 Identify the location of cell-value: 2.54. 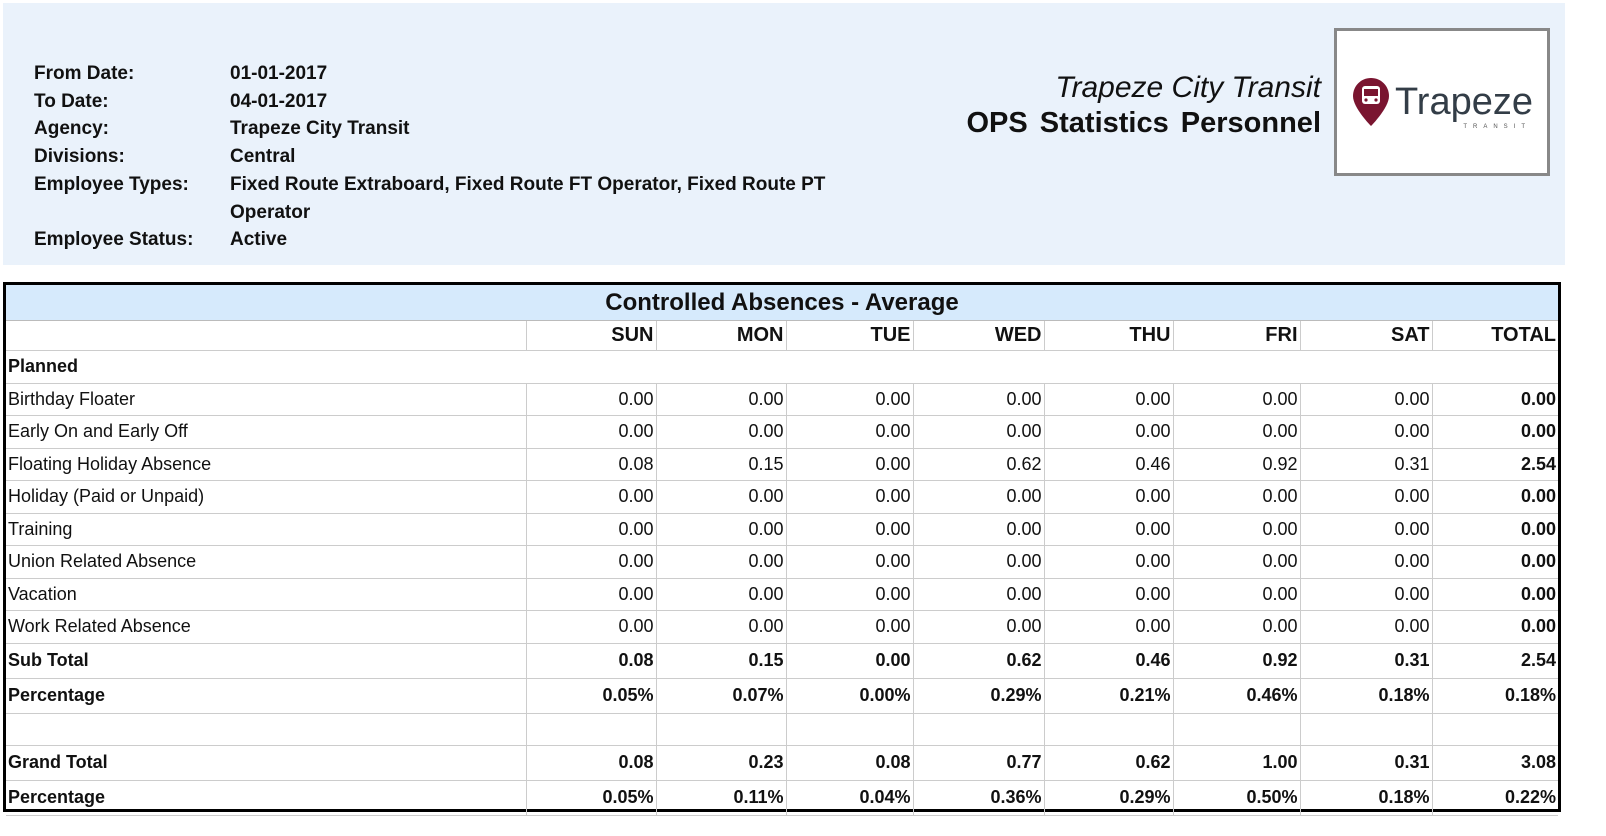
(1494, 464).